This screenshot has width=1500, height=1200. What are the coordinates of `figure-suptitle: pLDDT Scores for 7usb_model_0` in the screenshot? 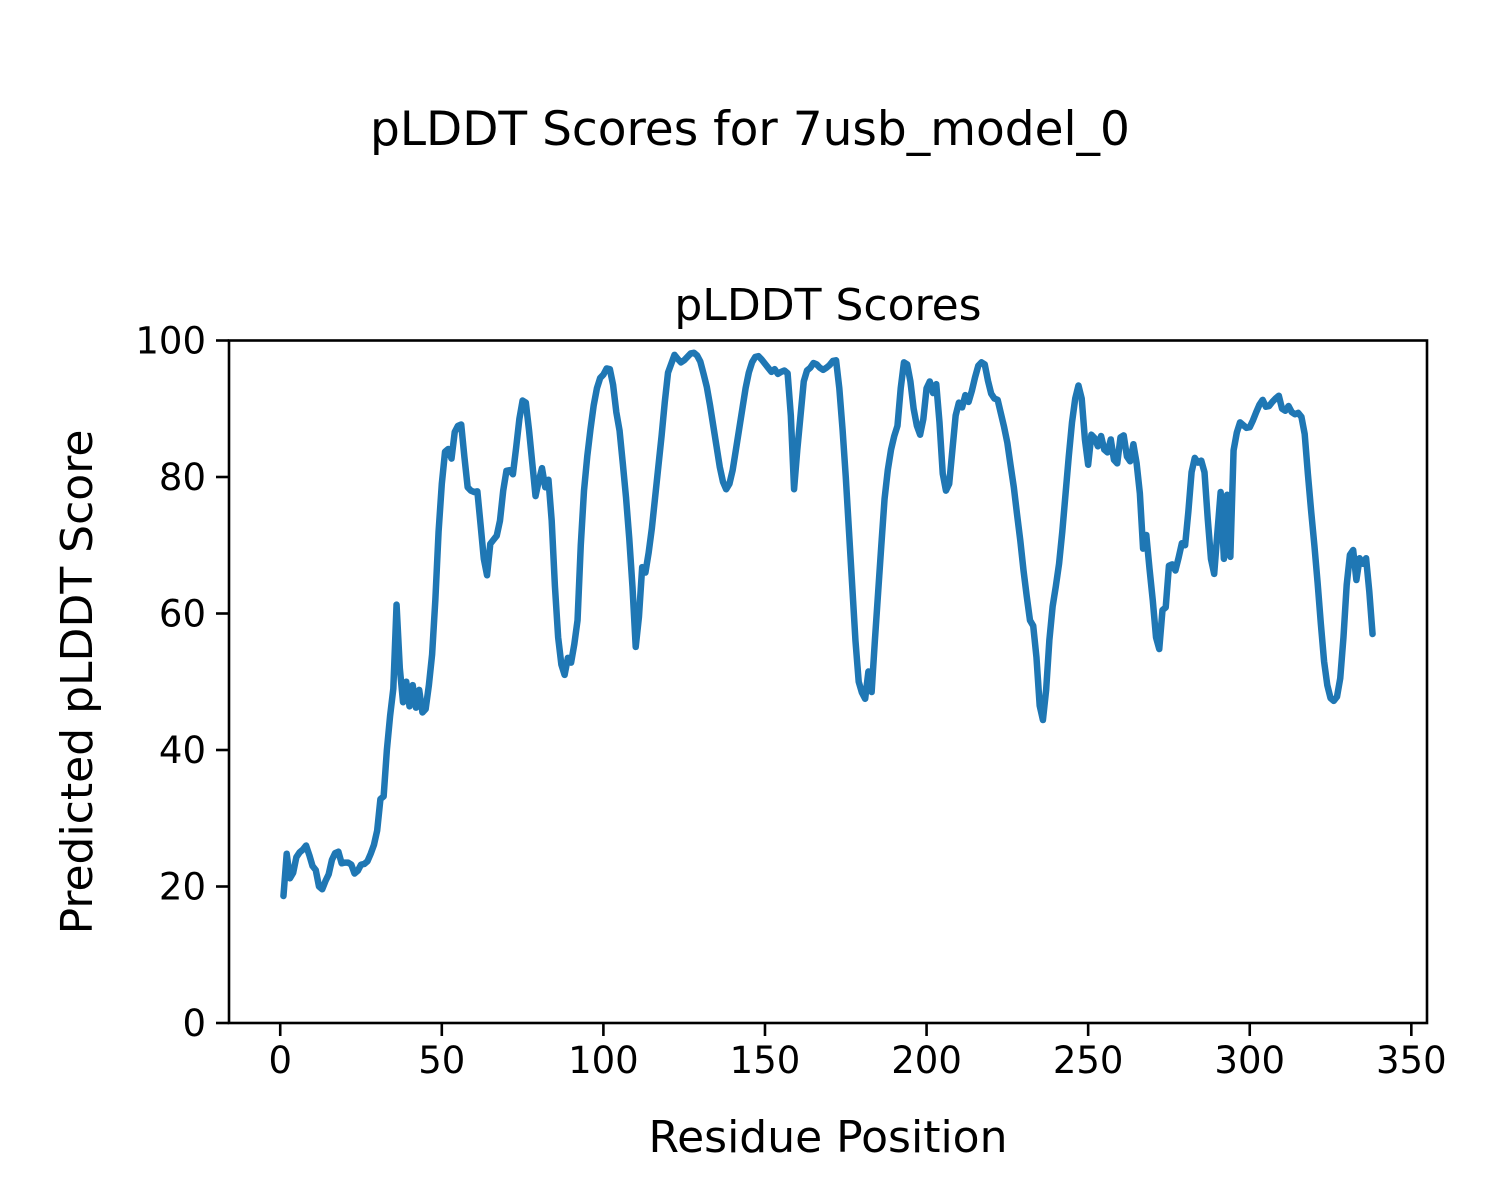 It's located at (750, 129).